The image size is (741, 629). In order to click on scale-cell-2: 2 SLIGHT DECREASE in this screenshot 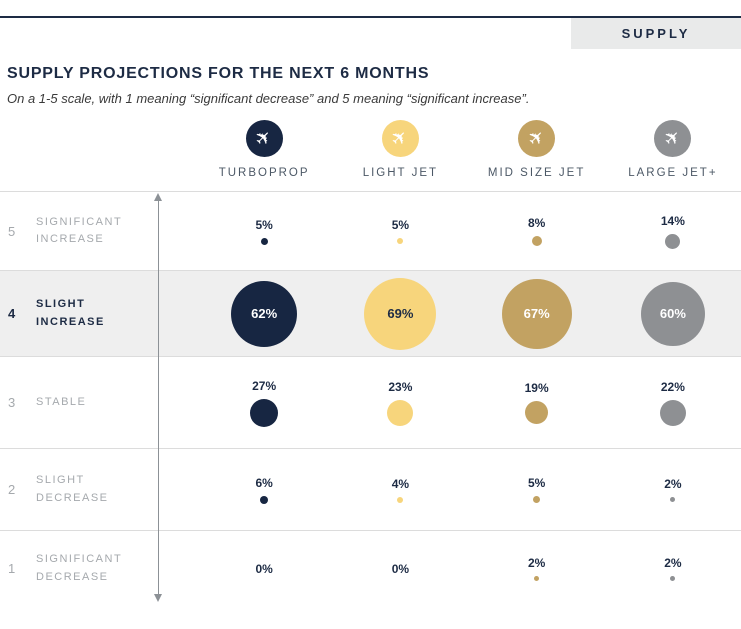, I will do `click(98, 489)`.